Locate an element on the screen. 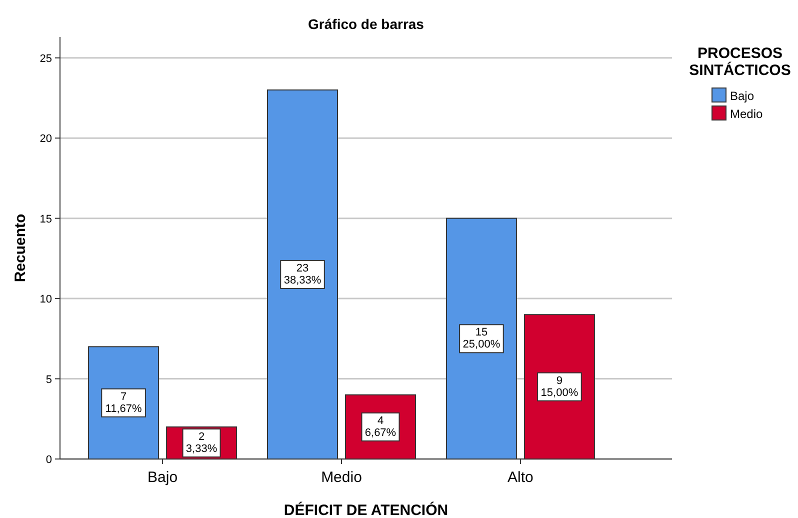 This screenshot has height=518, width=798. legend-label: Medio is located at coordinates (747, 114).